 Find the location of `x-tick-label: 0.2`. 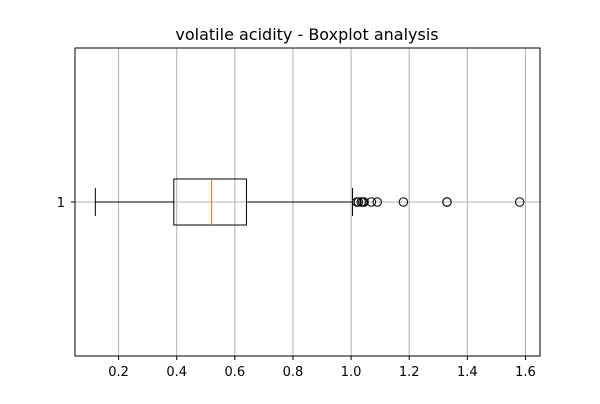

x-tick-label: 0.2 is located at coordinates (118, 372).